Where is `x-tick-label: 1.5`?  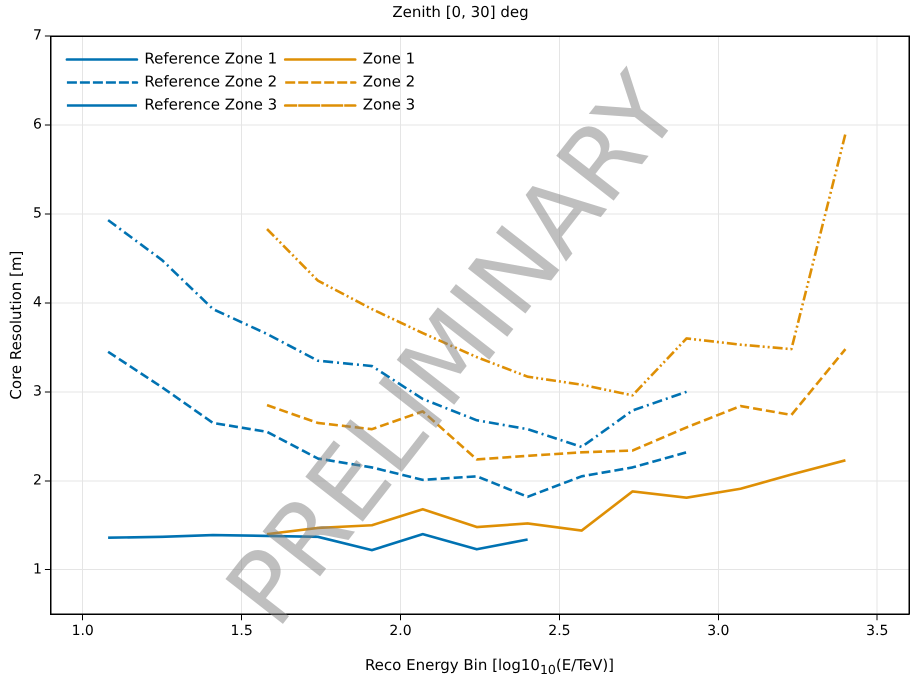 x-tick-label: 1.5 is located at coordinates (241, 631).